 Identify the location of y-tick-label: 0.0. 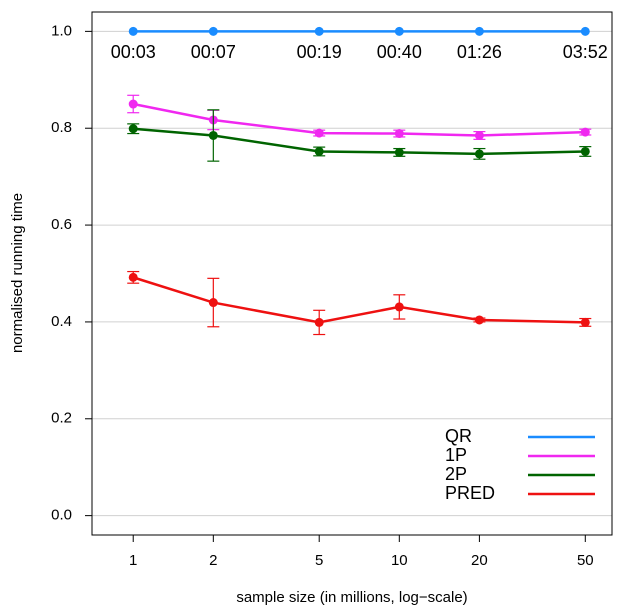
(61, 515).